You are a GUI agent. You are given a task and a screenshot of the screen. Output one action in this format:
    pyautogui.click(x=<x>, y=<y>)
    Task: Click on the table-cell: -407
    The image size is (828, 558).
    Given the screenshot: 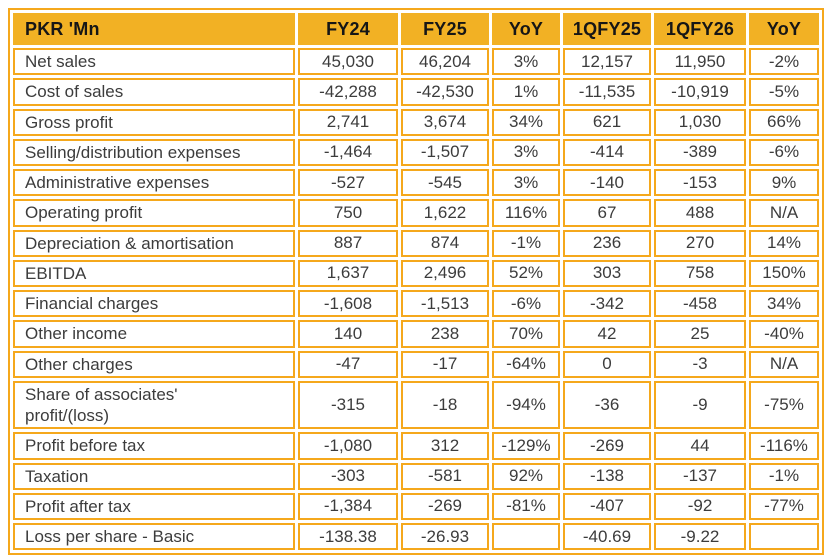 What is the action you would take?
    pyautogui.click(x=607, y=506)
    